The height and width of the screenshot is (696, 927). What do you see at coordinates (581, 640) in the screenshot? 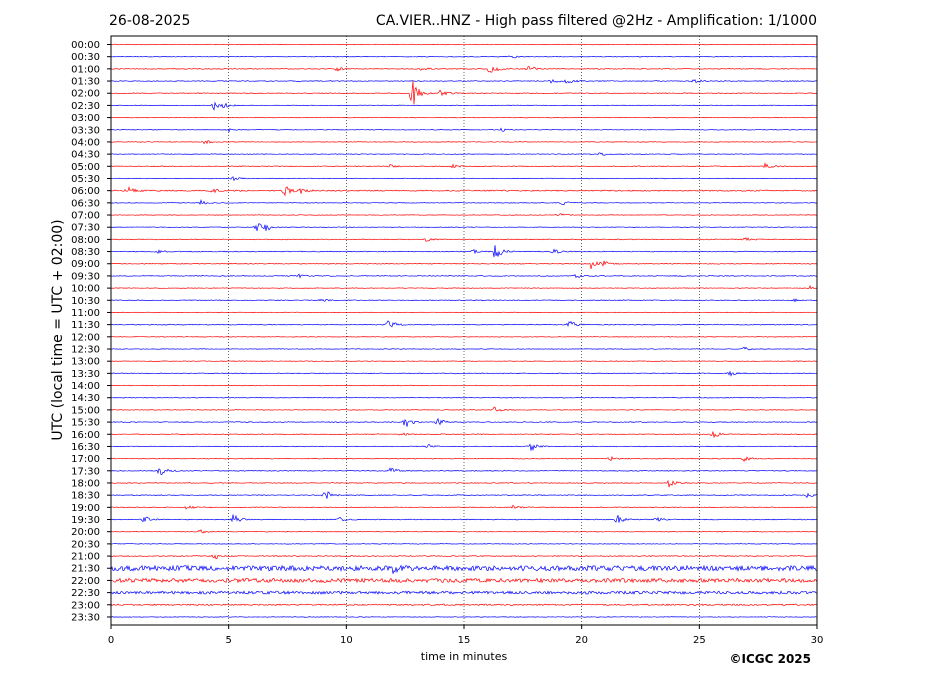
I see `x-tick-label: 20` at bounding box center [581, 640].